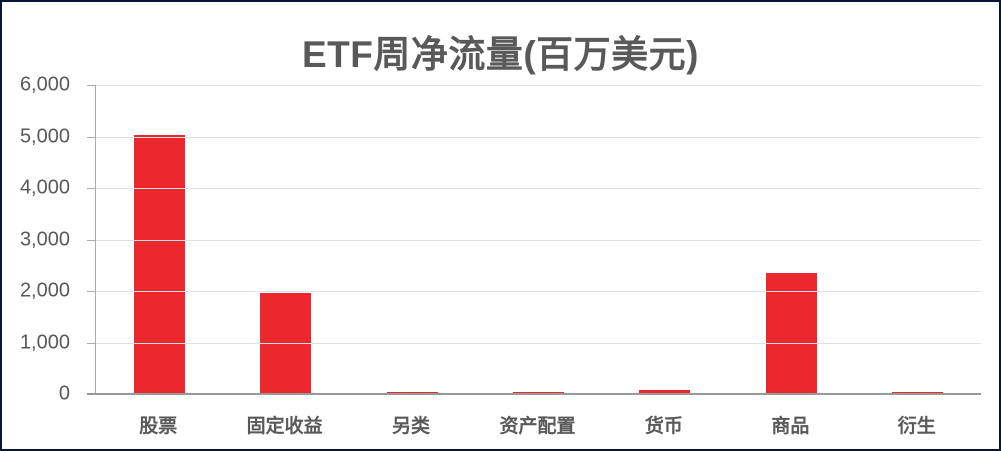  Describe the element at coordinates (44, 84) in the screenshot. I see `y-axis-tick-label: 6,000` at that location.